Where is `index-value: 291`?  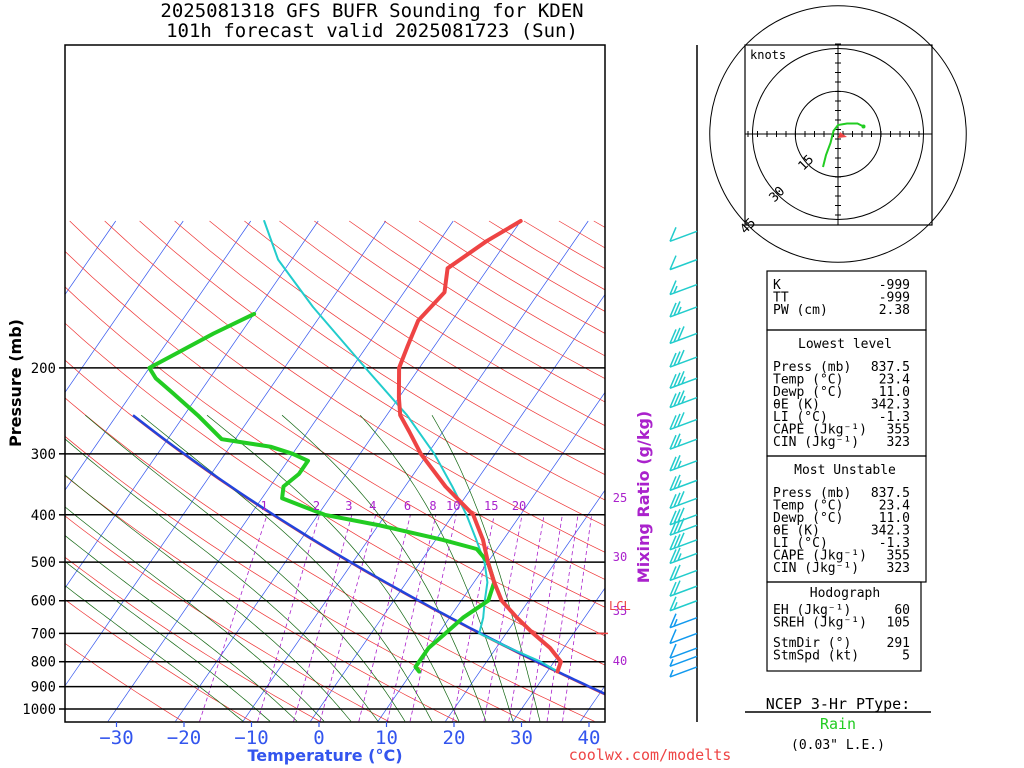
index-value: 291 is located at coordinates (898, 643).